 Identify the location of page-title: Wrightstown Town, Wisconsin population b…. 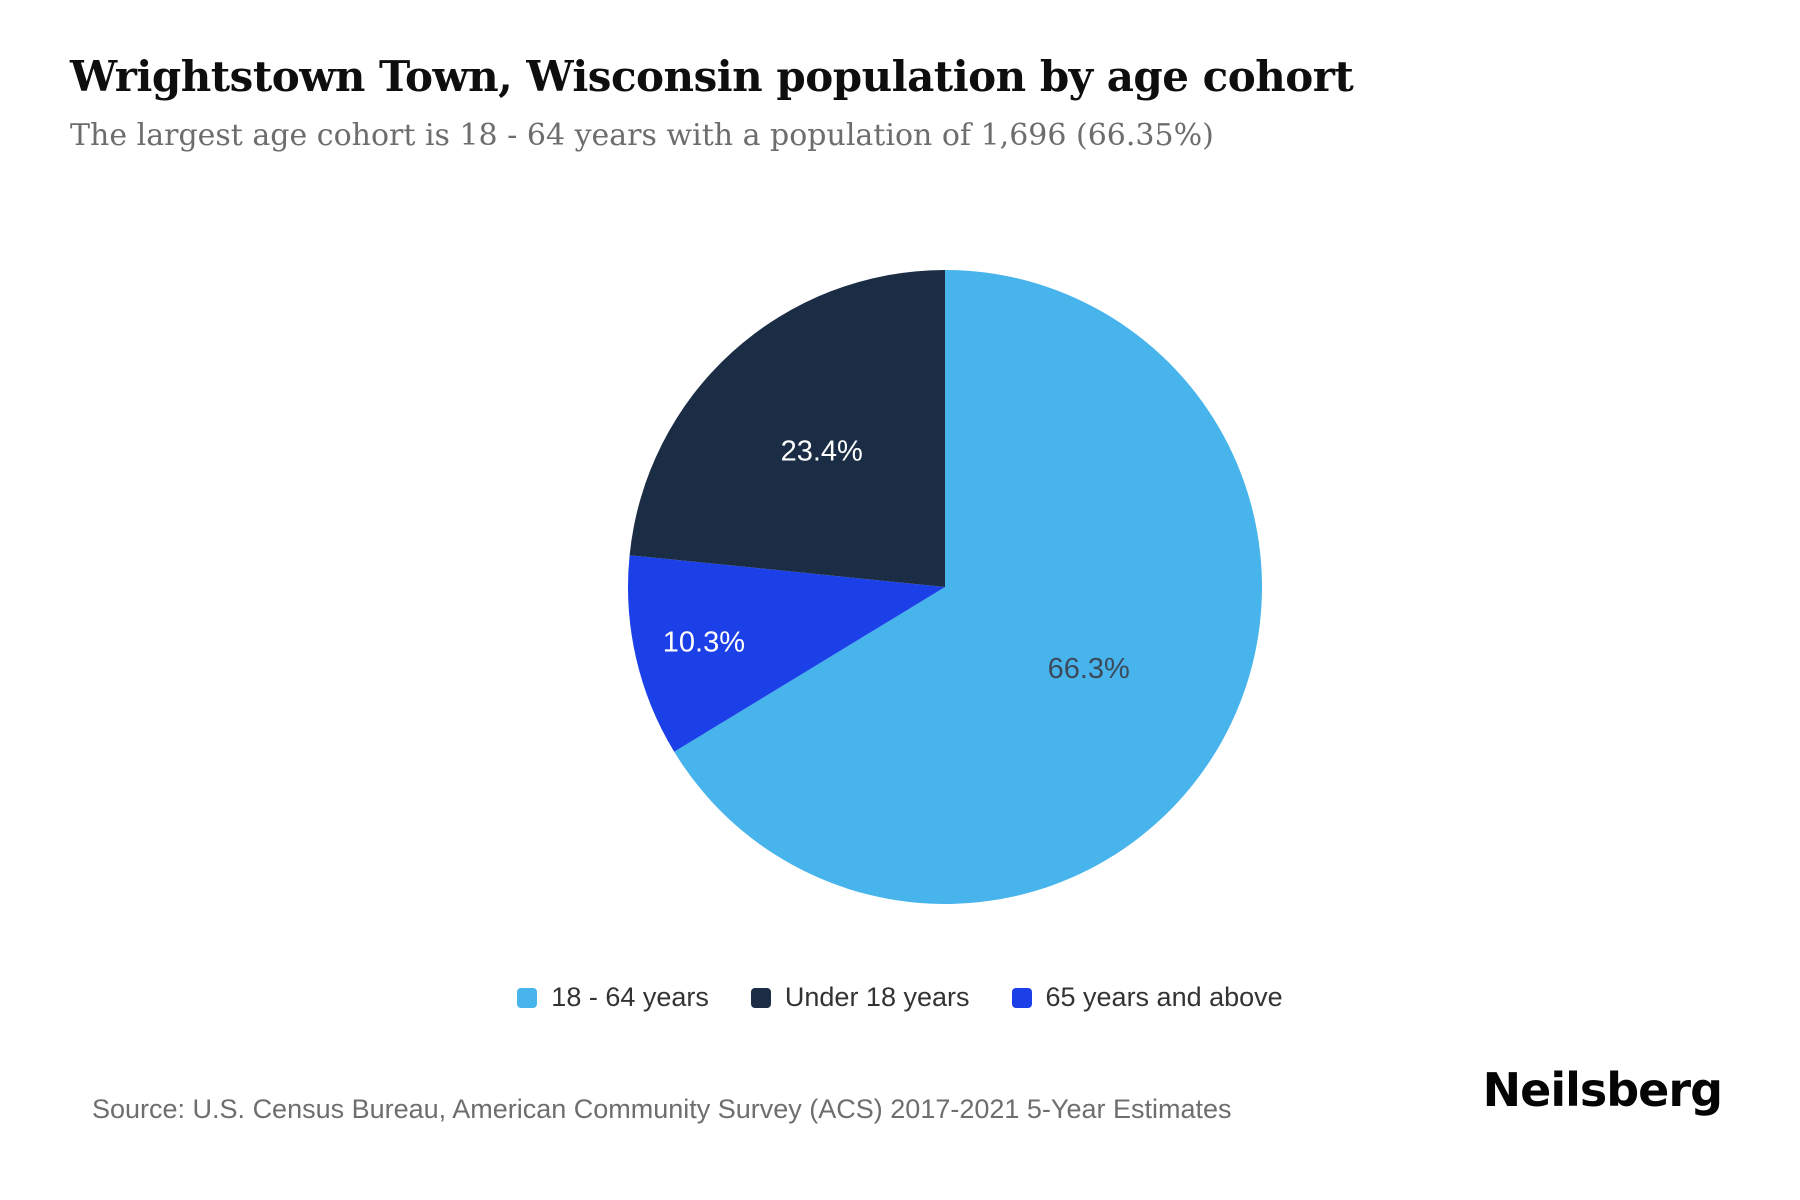
(712, 76).